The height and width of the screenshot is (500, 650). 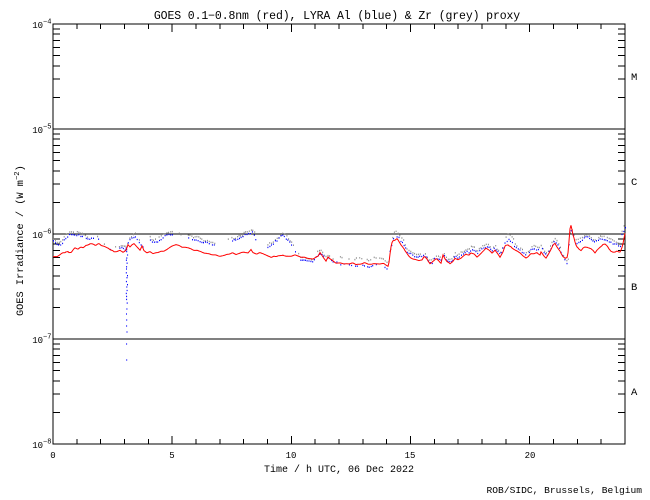 What do you see at coordinates (634, 78) in the screenshot?
I see `svg-text: M` at bounding box center [634, 78].